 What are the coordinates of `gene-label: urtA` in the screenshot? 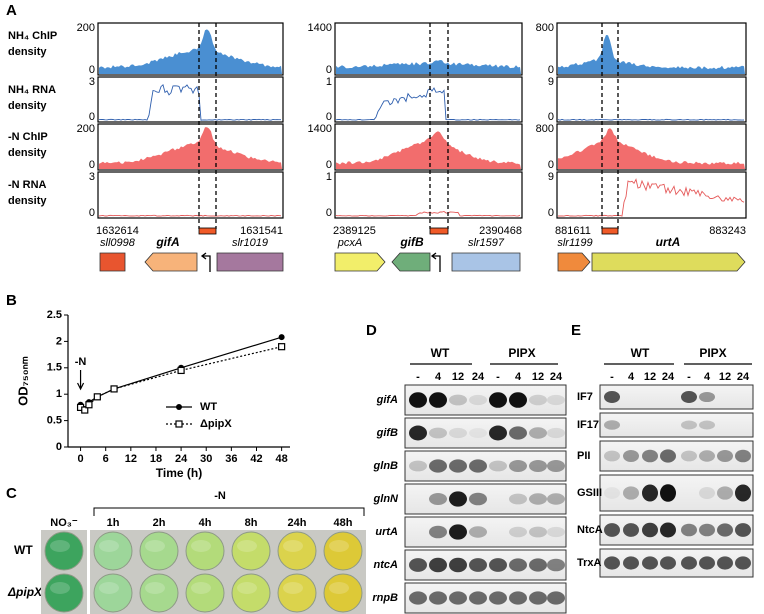 It's located at (668, 242).